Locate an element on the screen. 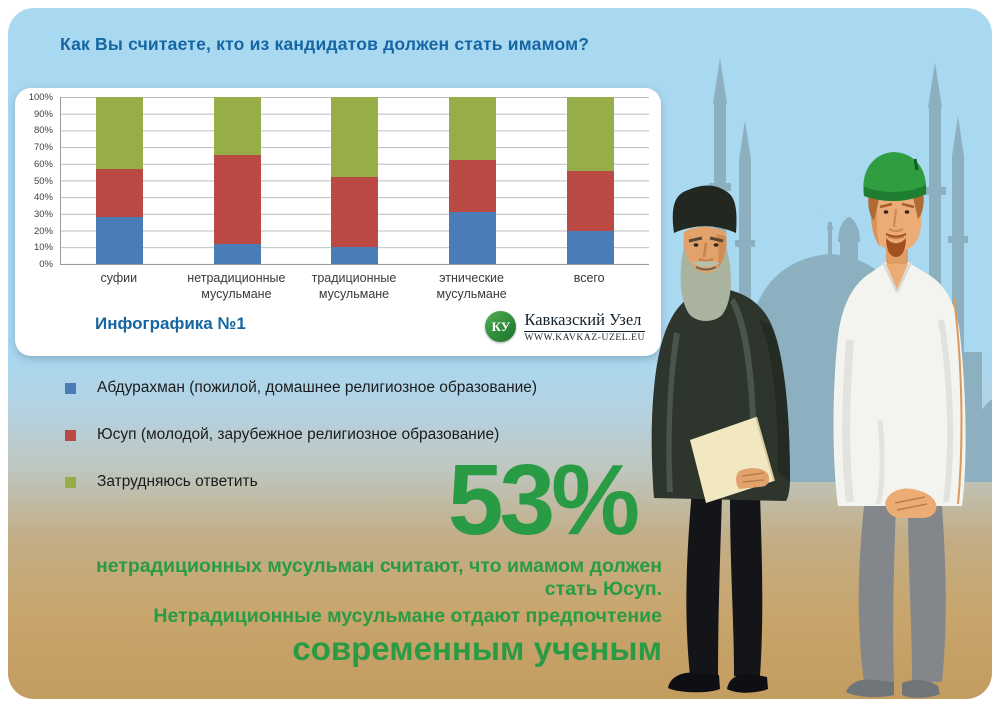 The image size is (1000, 707). category-label: традиционные мусульмане is located at coordinates (354, 286).